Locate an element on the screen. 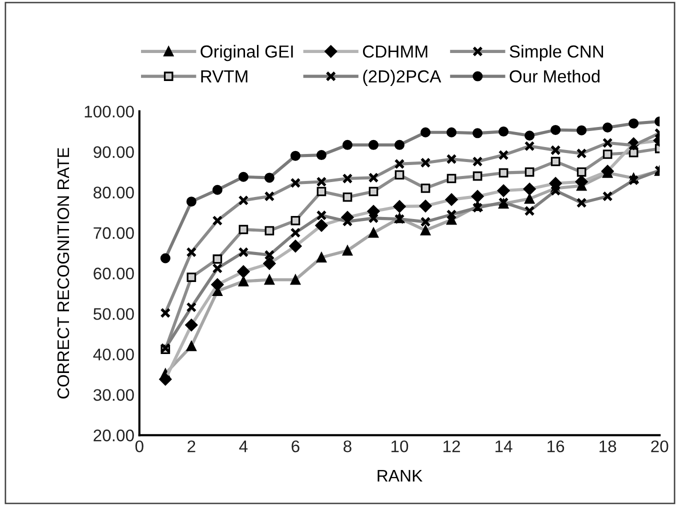 The height and width of the screenshot is (506, 680). y-tick-label: 30.00 is located at coordinates (113, 395).